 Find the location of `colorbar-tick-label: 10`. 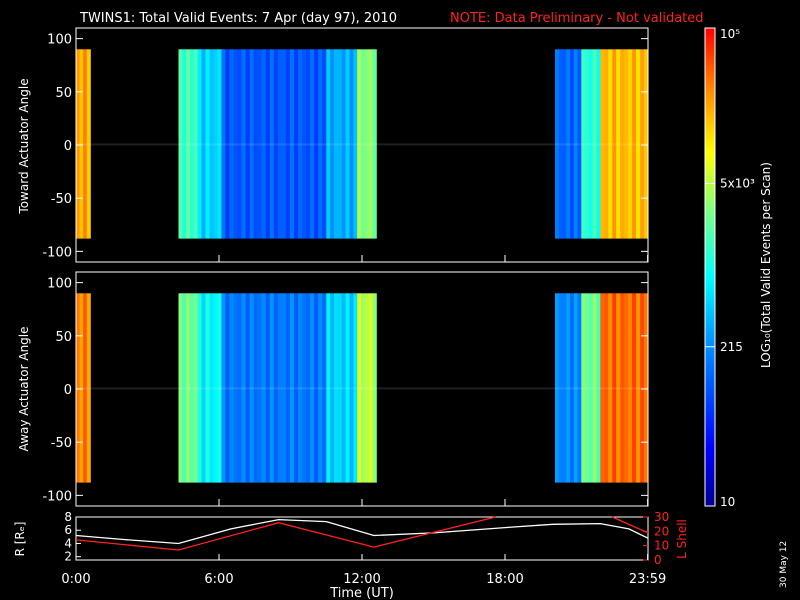

colorbar-tick-label: 10 is located at coordinates (727, 502).